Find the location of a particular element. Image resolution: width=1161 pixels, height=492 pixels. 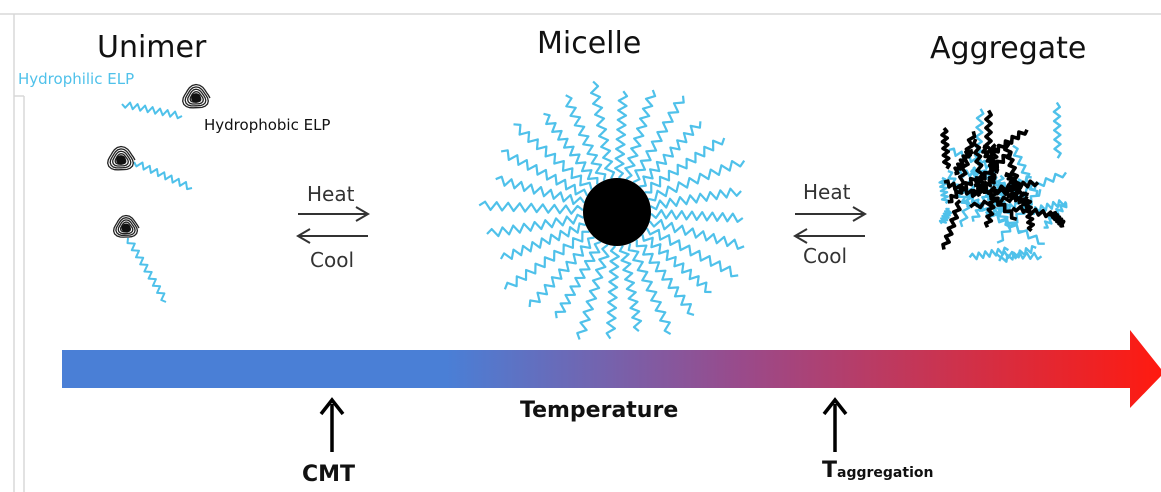

t-letter: T is located at coordinates (830, 470).